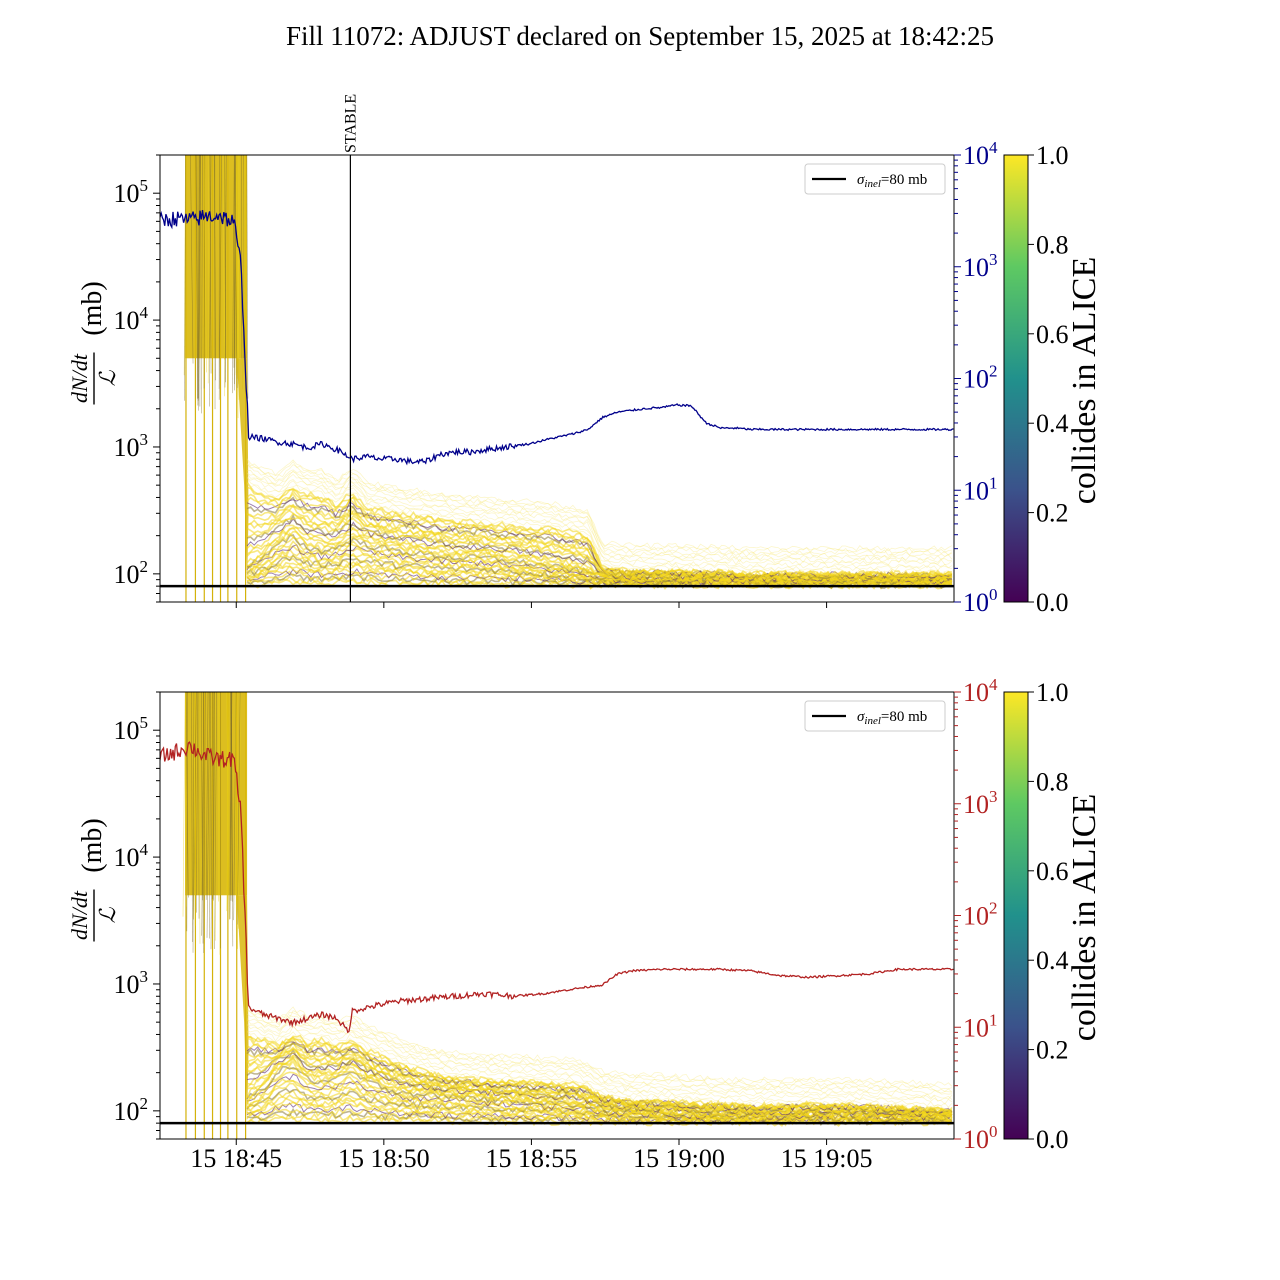 This screenshot has width=1280, height=1280. What do you see at coordinates (679, 1158) in the screenshot?
I see `x-tick-label: 15 19:00` at bounding box center [679, 1158].